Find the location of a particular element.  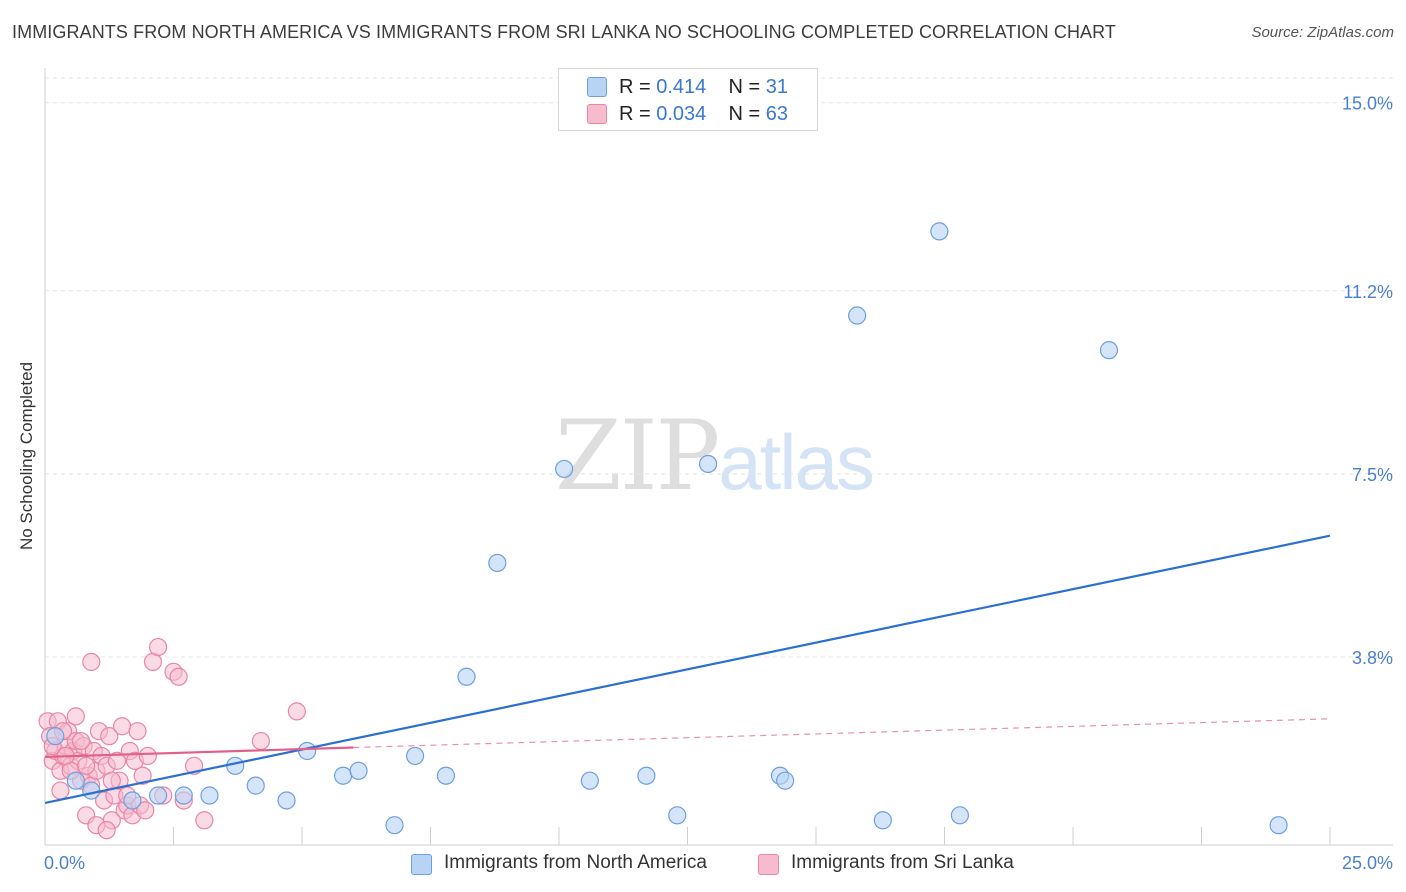

x-tick-label-min: 0.0% is located at coordinates (64, 863).